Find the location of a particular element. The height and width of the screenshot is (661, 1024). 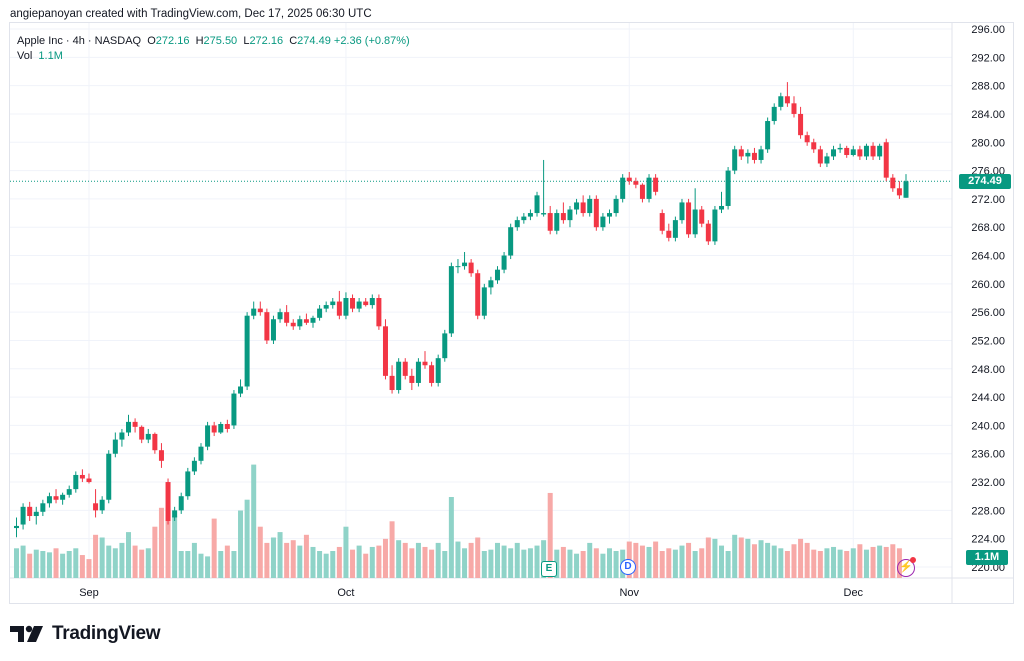

y-tick-label: 284.00 is located at coordinates (988, 115).